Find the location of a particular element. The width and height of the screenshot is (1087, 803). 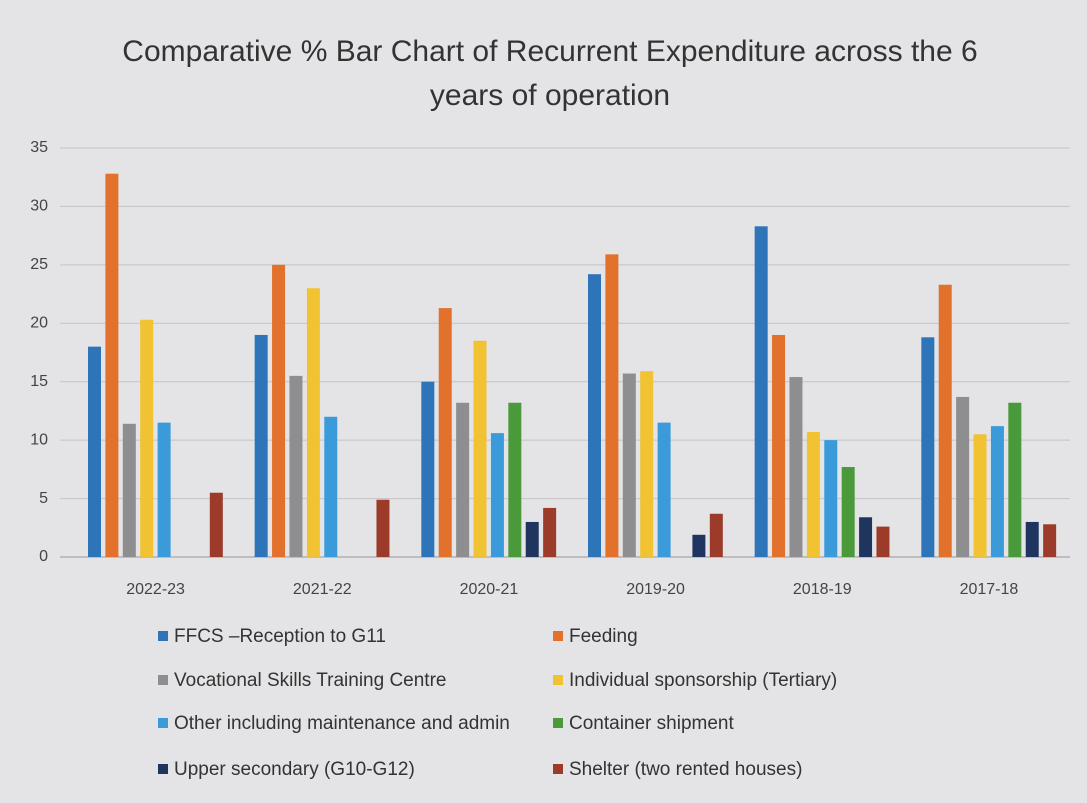

x-tick-label: 2018-19 is located at coordinates (822, 589).